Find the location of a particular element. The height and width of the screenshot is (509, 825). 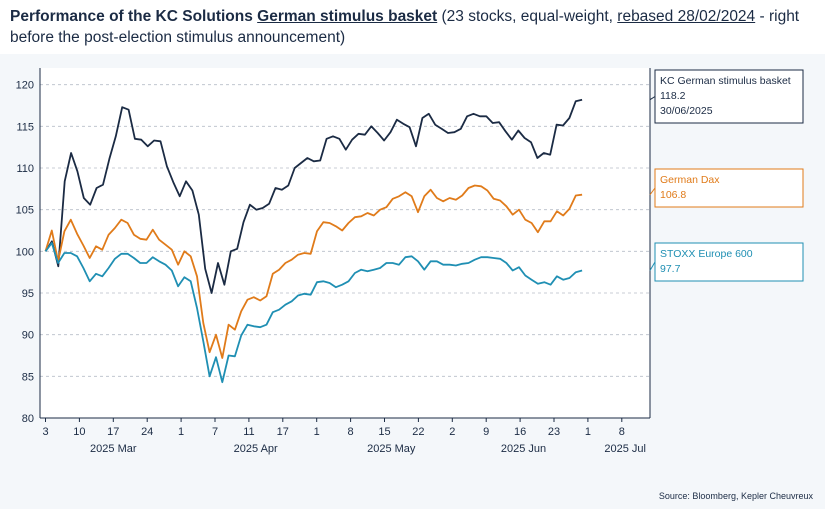

x-tick-label-4: 1 is located at coordinates (181, 432).